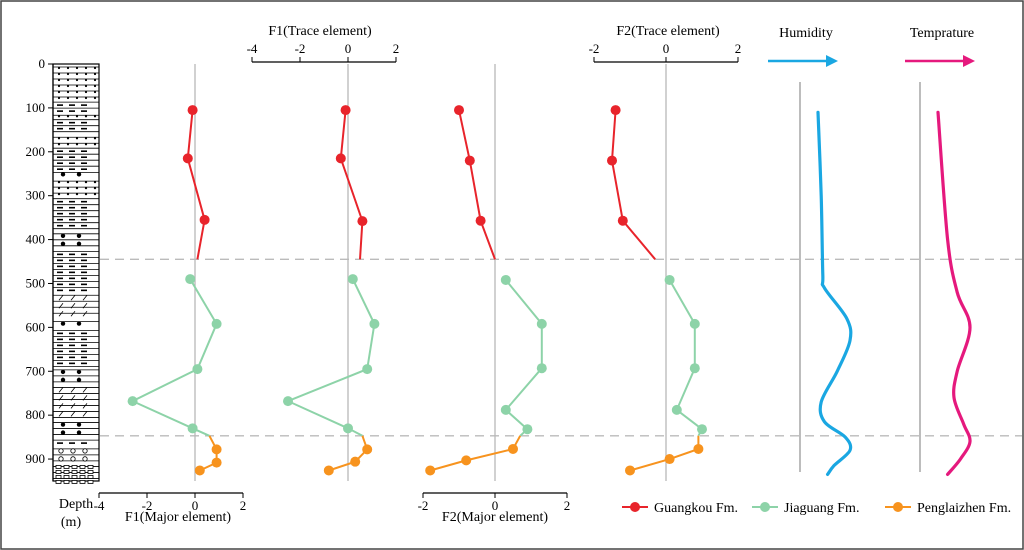  I want to click on depth-tick-label: 400, so click(36, 239).